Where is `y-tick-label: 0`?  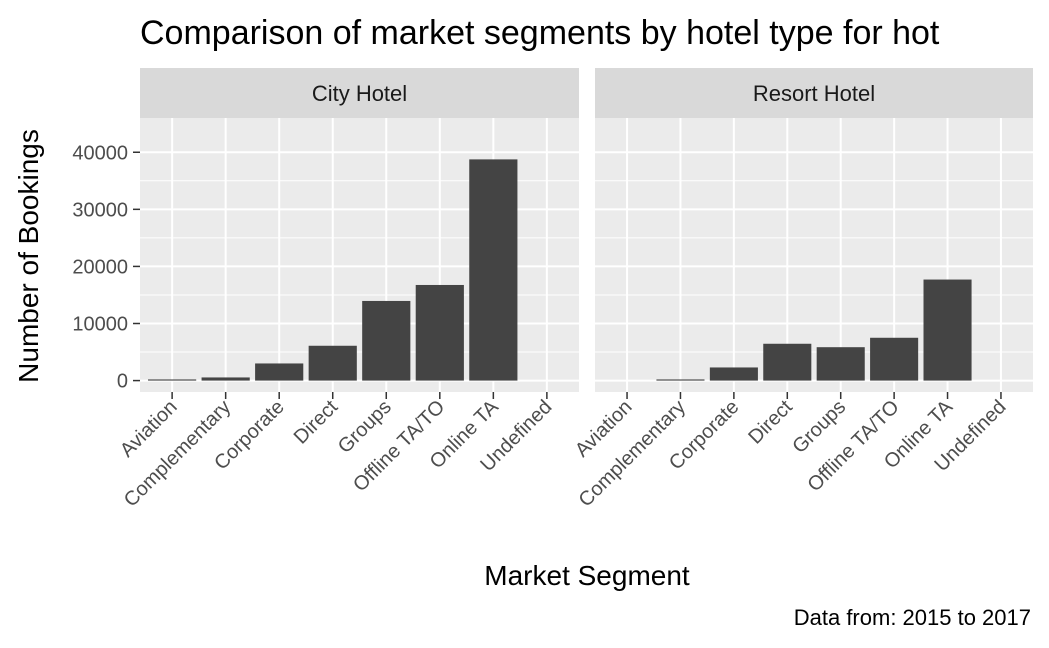
y-tick-label: 0 is located at coordinates (122, 382).